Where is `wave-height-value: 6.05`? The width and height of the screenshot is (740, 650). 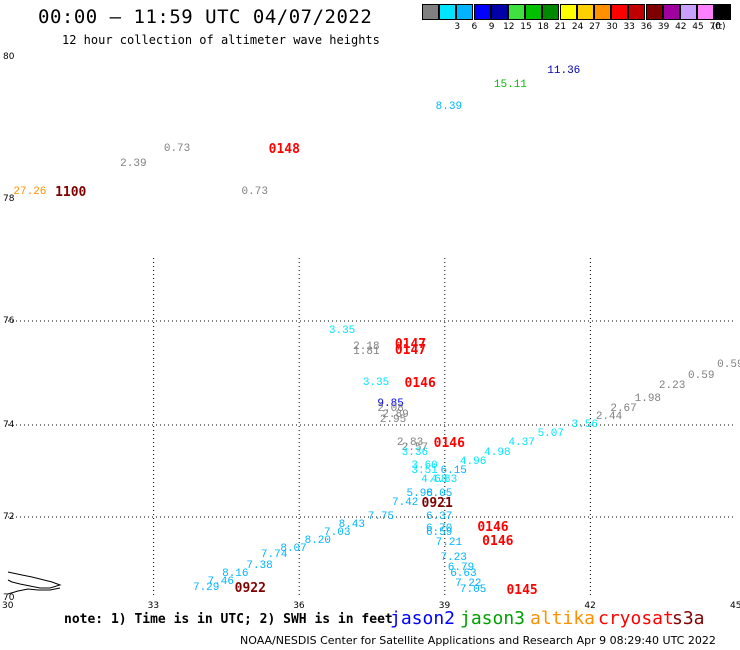 wave-height-value: 6.05 is located at coordinates (439, 494).